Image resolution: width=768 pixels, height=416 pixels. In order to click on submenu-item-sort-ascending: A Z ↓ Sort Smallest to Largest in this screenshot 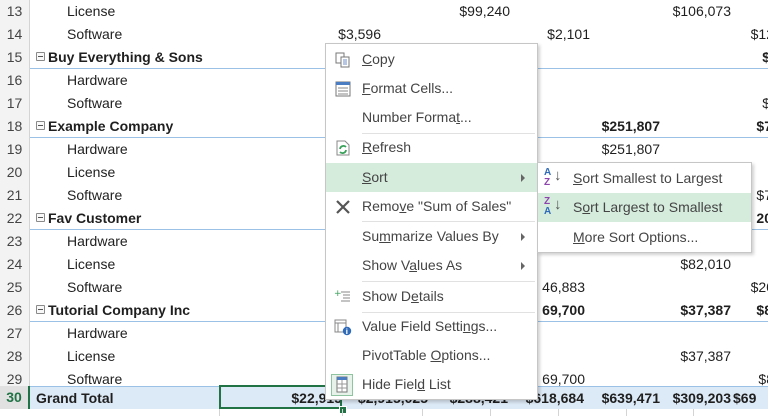, I will do `click(644, 178)`.